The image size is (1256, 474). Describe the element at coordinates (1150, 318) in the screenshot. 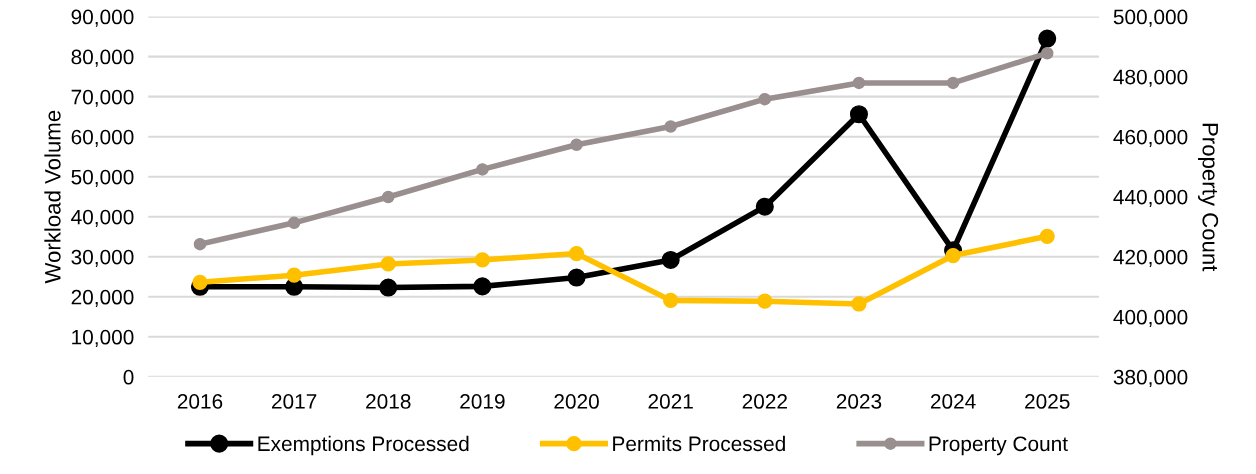

I see `y2-tick-label: 400,000` at that location.